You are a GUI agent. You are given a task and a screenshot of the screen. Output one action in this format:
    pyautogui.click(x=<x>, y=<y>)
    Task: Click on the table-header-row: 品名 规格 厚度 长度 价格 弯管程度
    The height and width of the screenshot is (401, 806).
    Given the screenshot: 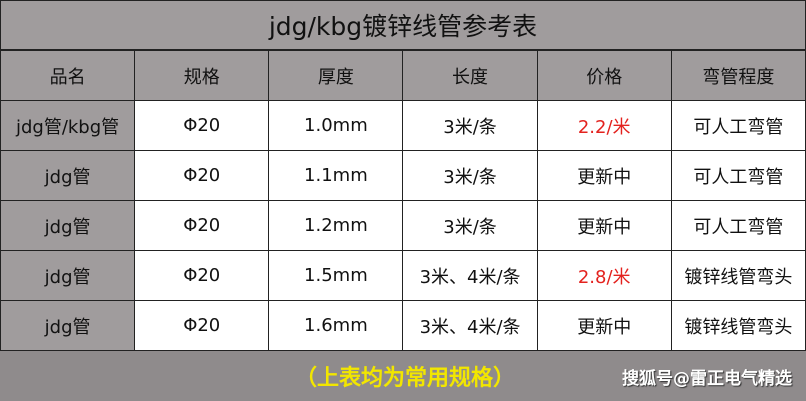 What is the action you would take?
    pyautogui.click(x=403, y=75)
    